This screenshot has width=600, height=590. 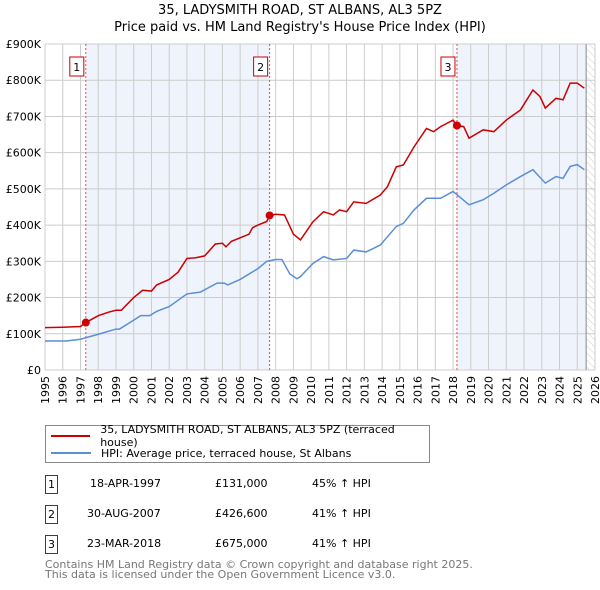 What do you see at coordinates (258, 390) in the screenshot?
I see `x-tick-label: 2007` at bounding box center [258, 390].